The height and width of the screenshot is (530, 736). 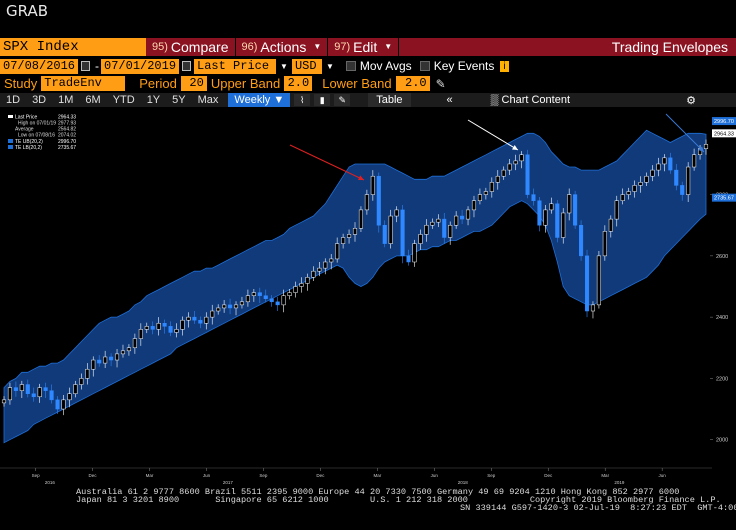 What do you see at coordinates (73, 47) in the screenshot?
I see `ticker-field: SPX Index` at bounding box center [73, 47].